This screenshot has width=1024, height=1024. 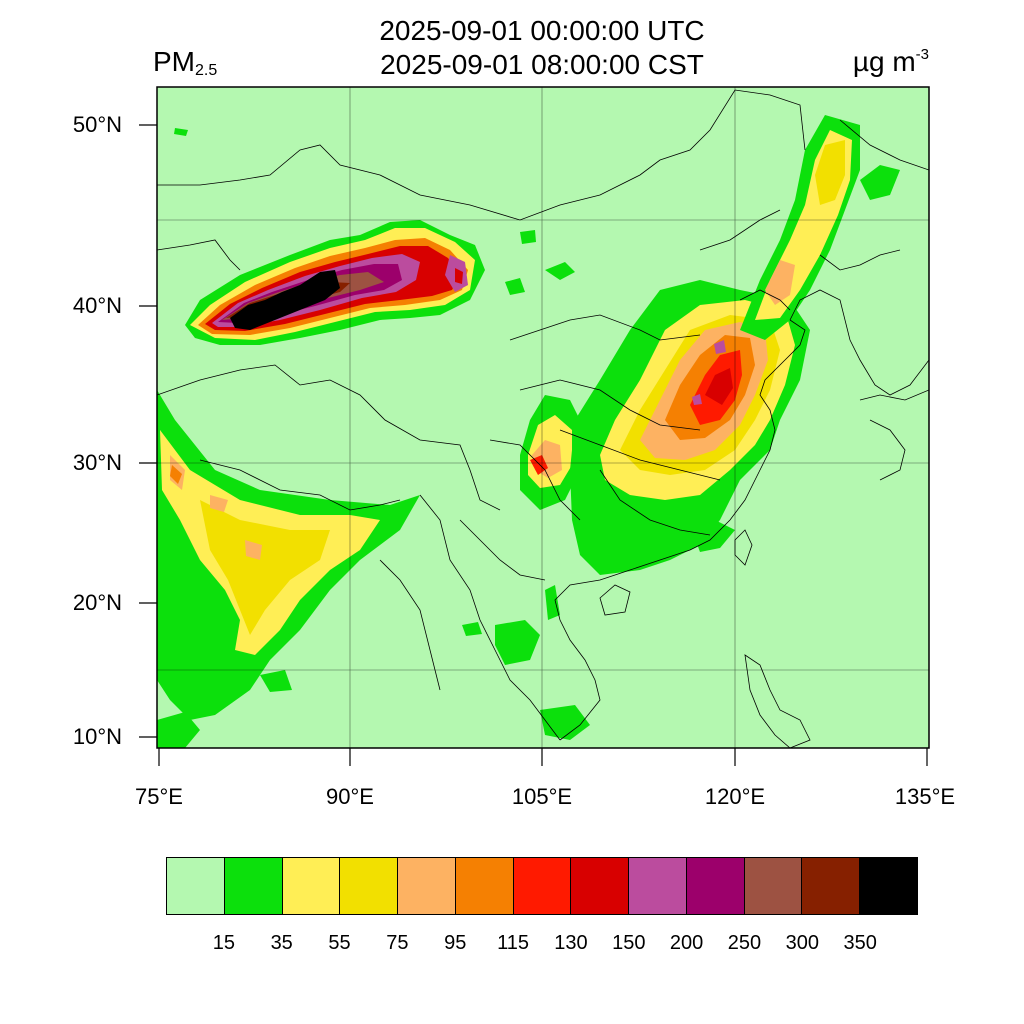 I want to click on lon-label-105e: 105°E, so click(x=542, y=796).